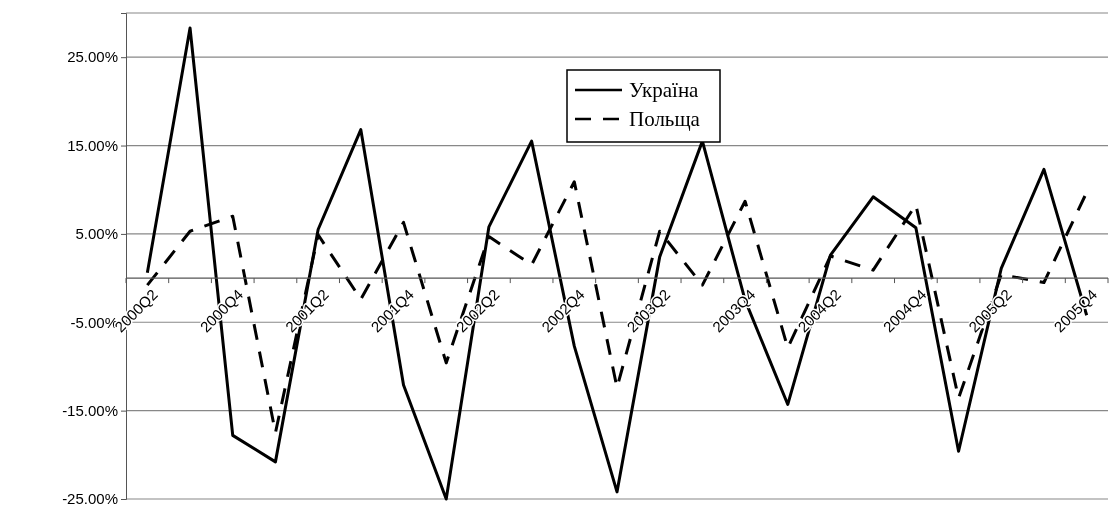 The image size is (1112, 506). Describe the element at coordinates (96, 234) in the screenshot. I see `y-tick-label: 5.00%` at that location.